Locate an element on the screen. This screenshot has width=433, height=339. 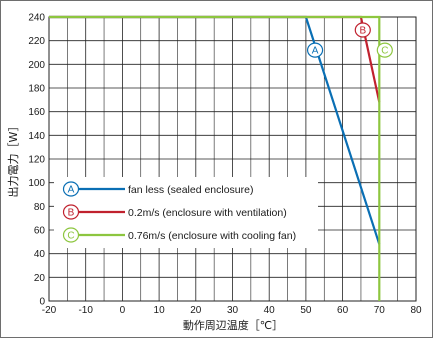
legend-label: fan less (sealed enclosure) is located at coordinates (190, 190).